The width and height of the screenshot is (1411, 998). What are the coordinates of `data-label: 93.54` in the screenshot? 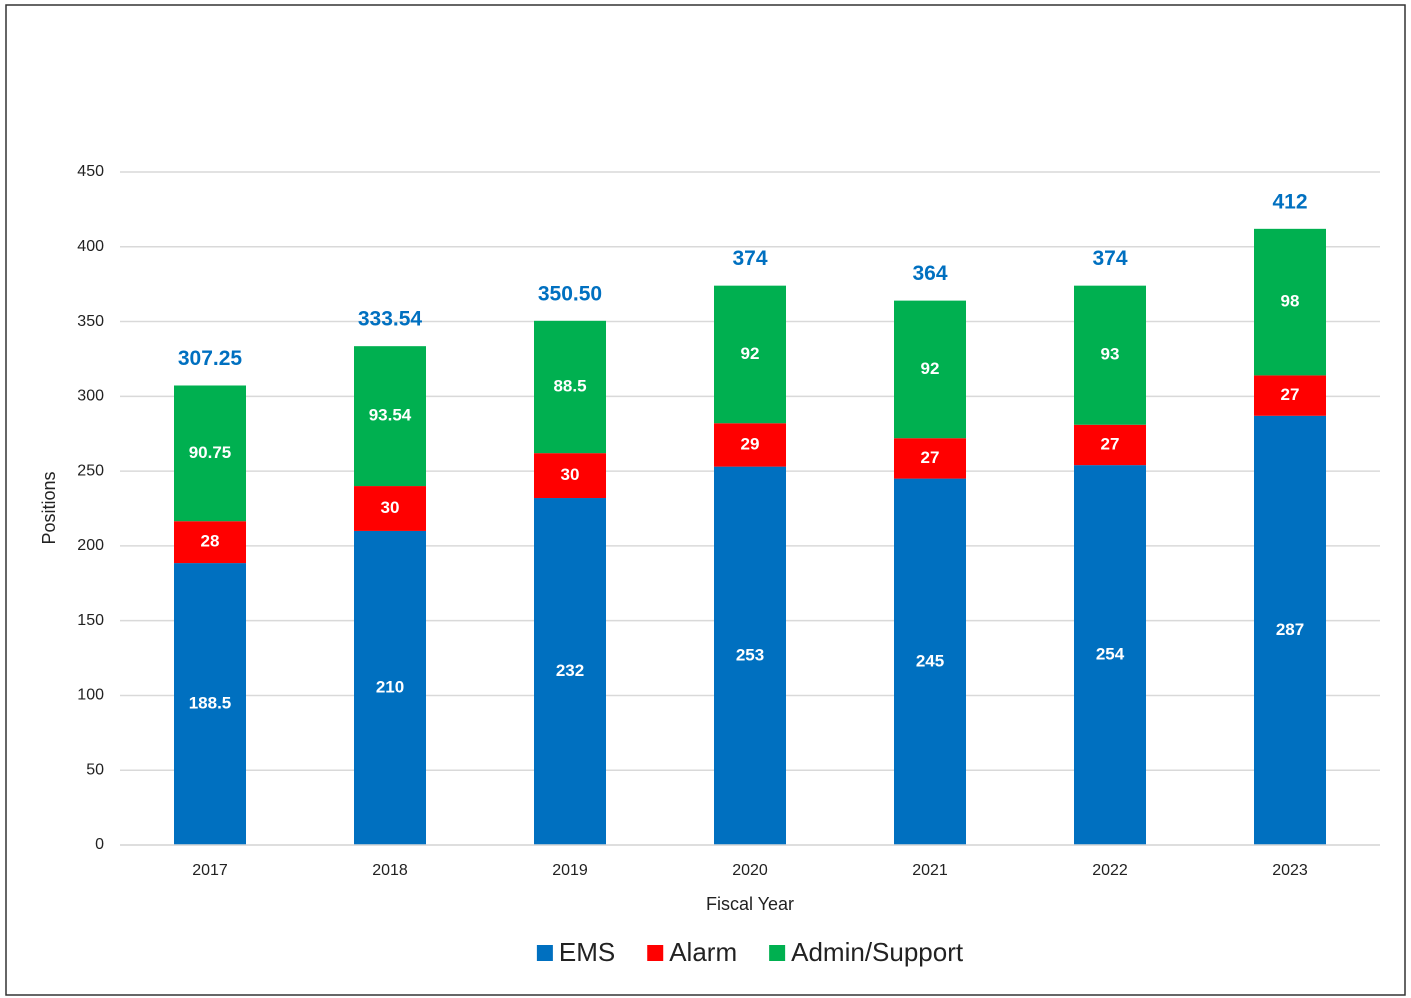 It's located at (390, 415).